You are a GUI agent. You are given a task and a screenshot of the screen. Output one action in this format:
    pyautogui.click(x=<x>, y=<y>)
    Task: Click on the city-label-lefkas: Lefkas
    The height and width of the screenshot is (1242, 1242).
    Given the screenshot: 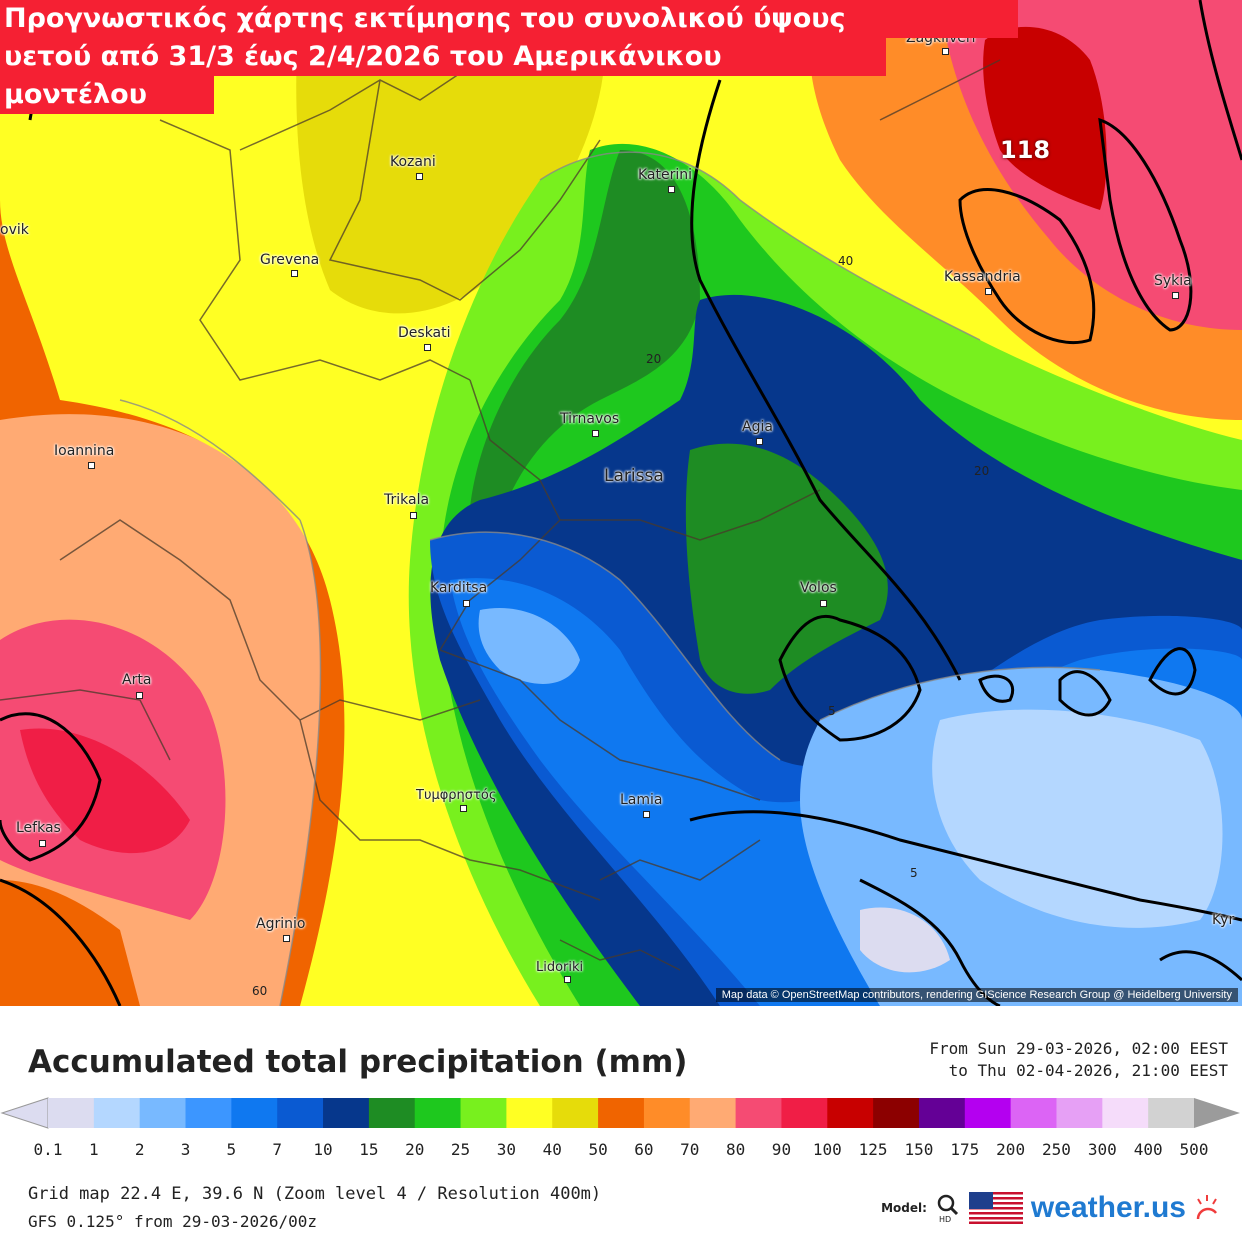 What is the action you would take?
    pyautogui.click(x=38, y=828)
    